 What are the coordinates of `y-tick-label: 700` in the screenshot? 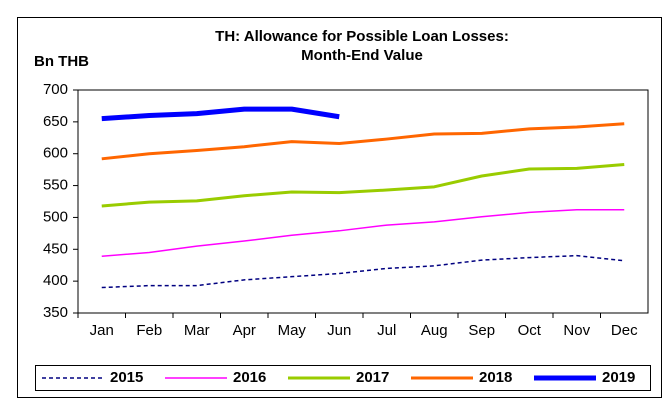 It's located at (55, 89).